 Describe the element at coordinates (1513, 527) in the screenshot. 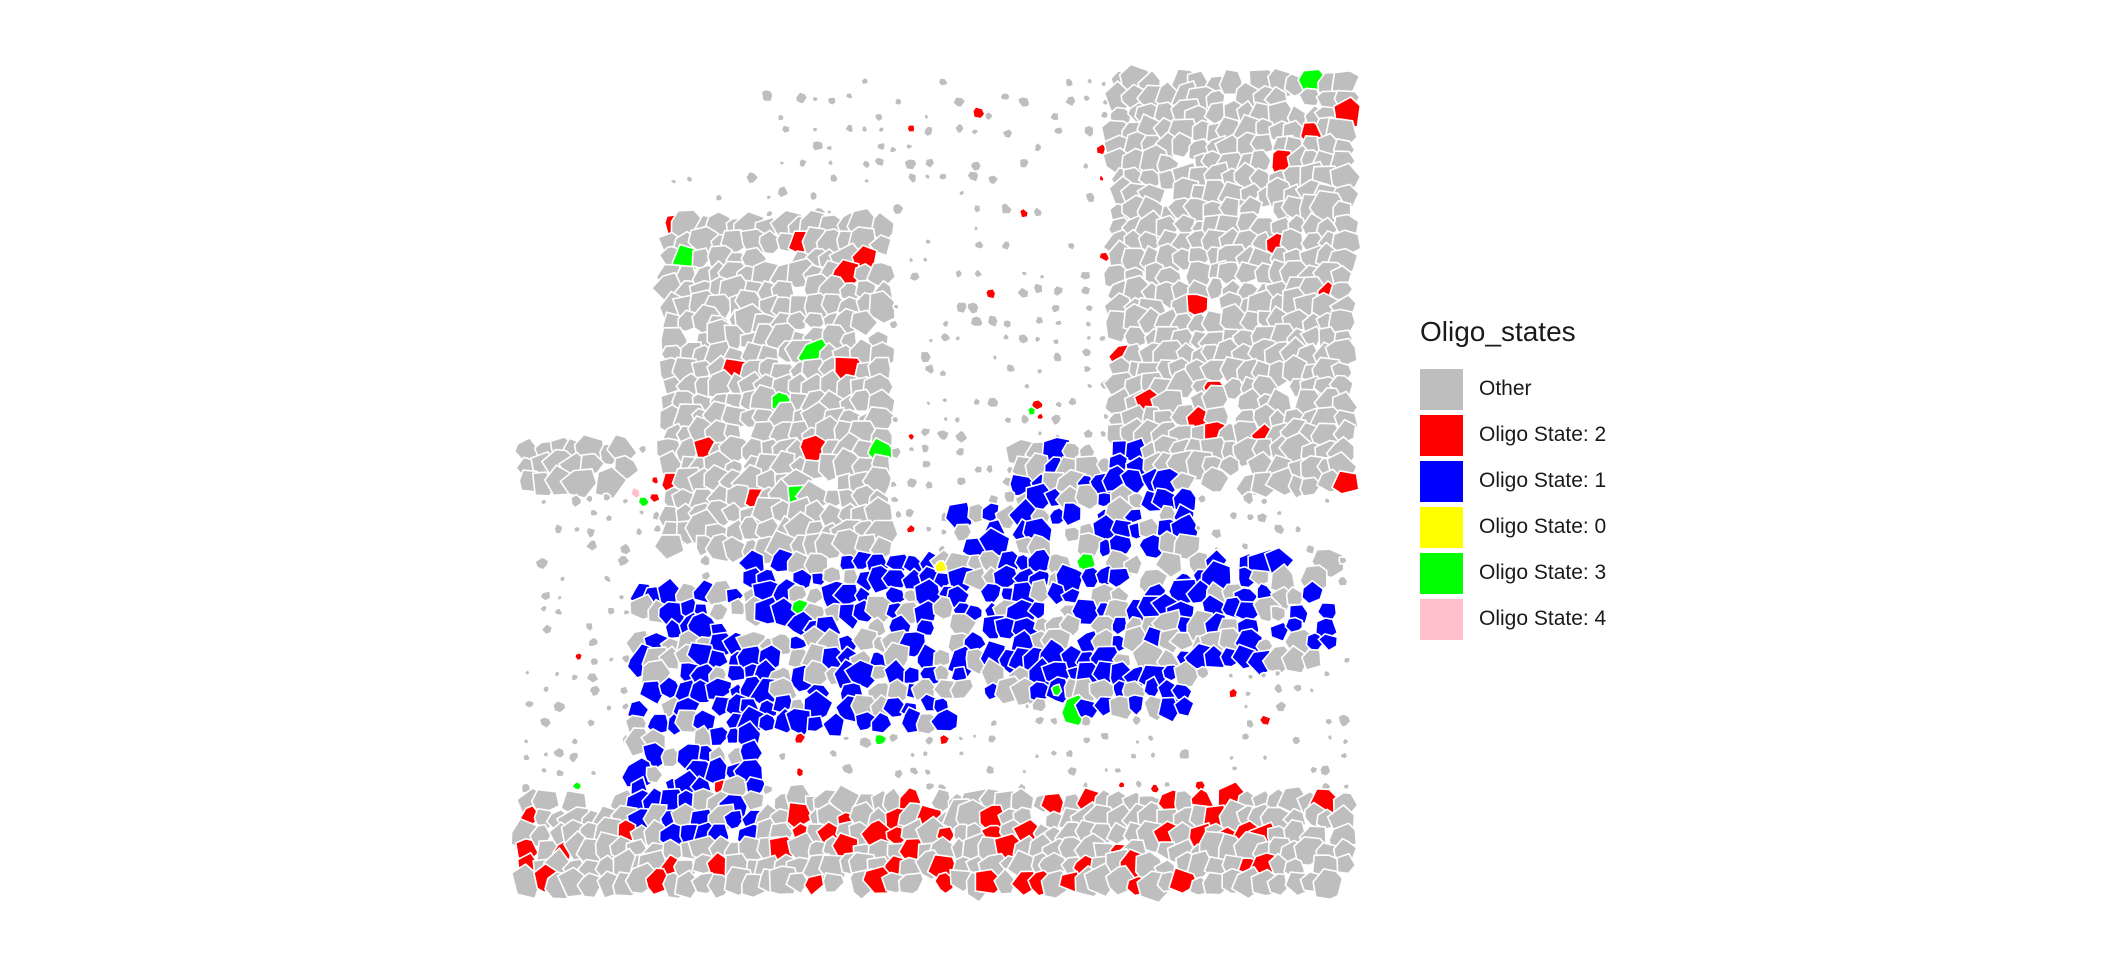

I see `legend-item-state-0: Oligo State: 0` at that location.